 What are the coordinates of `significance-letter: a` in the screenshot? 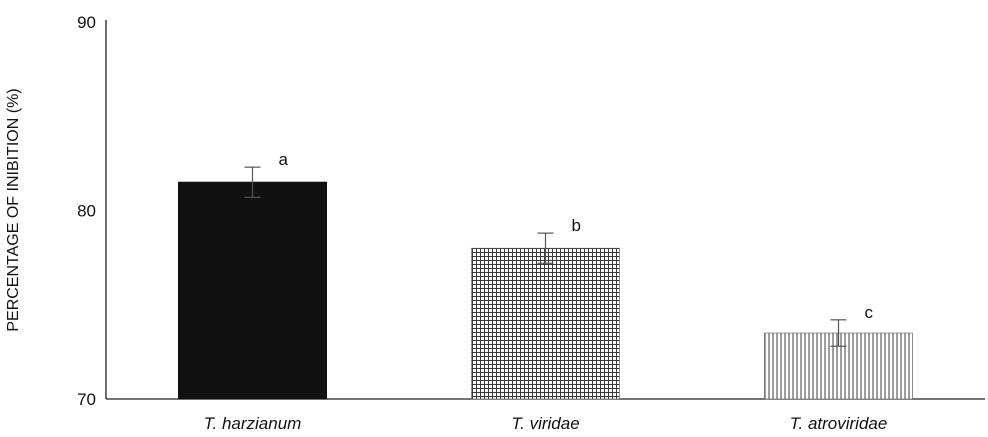 It's located at (284, 159).